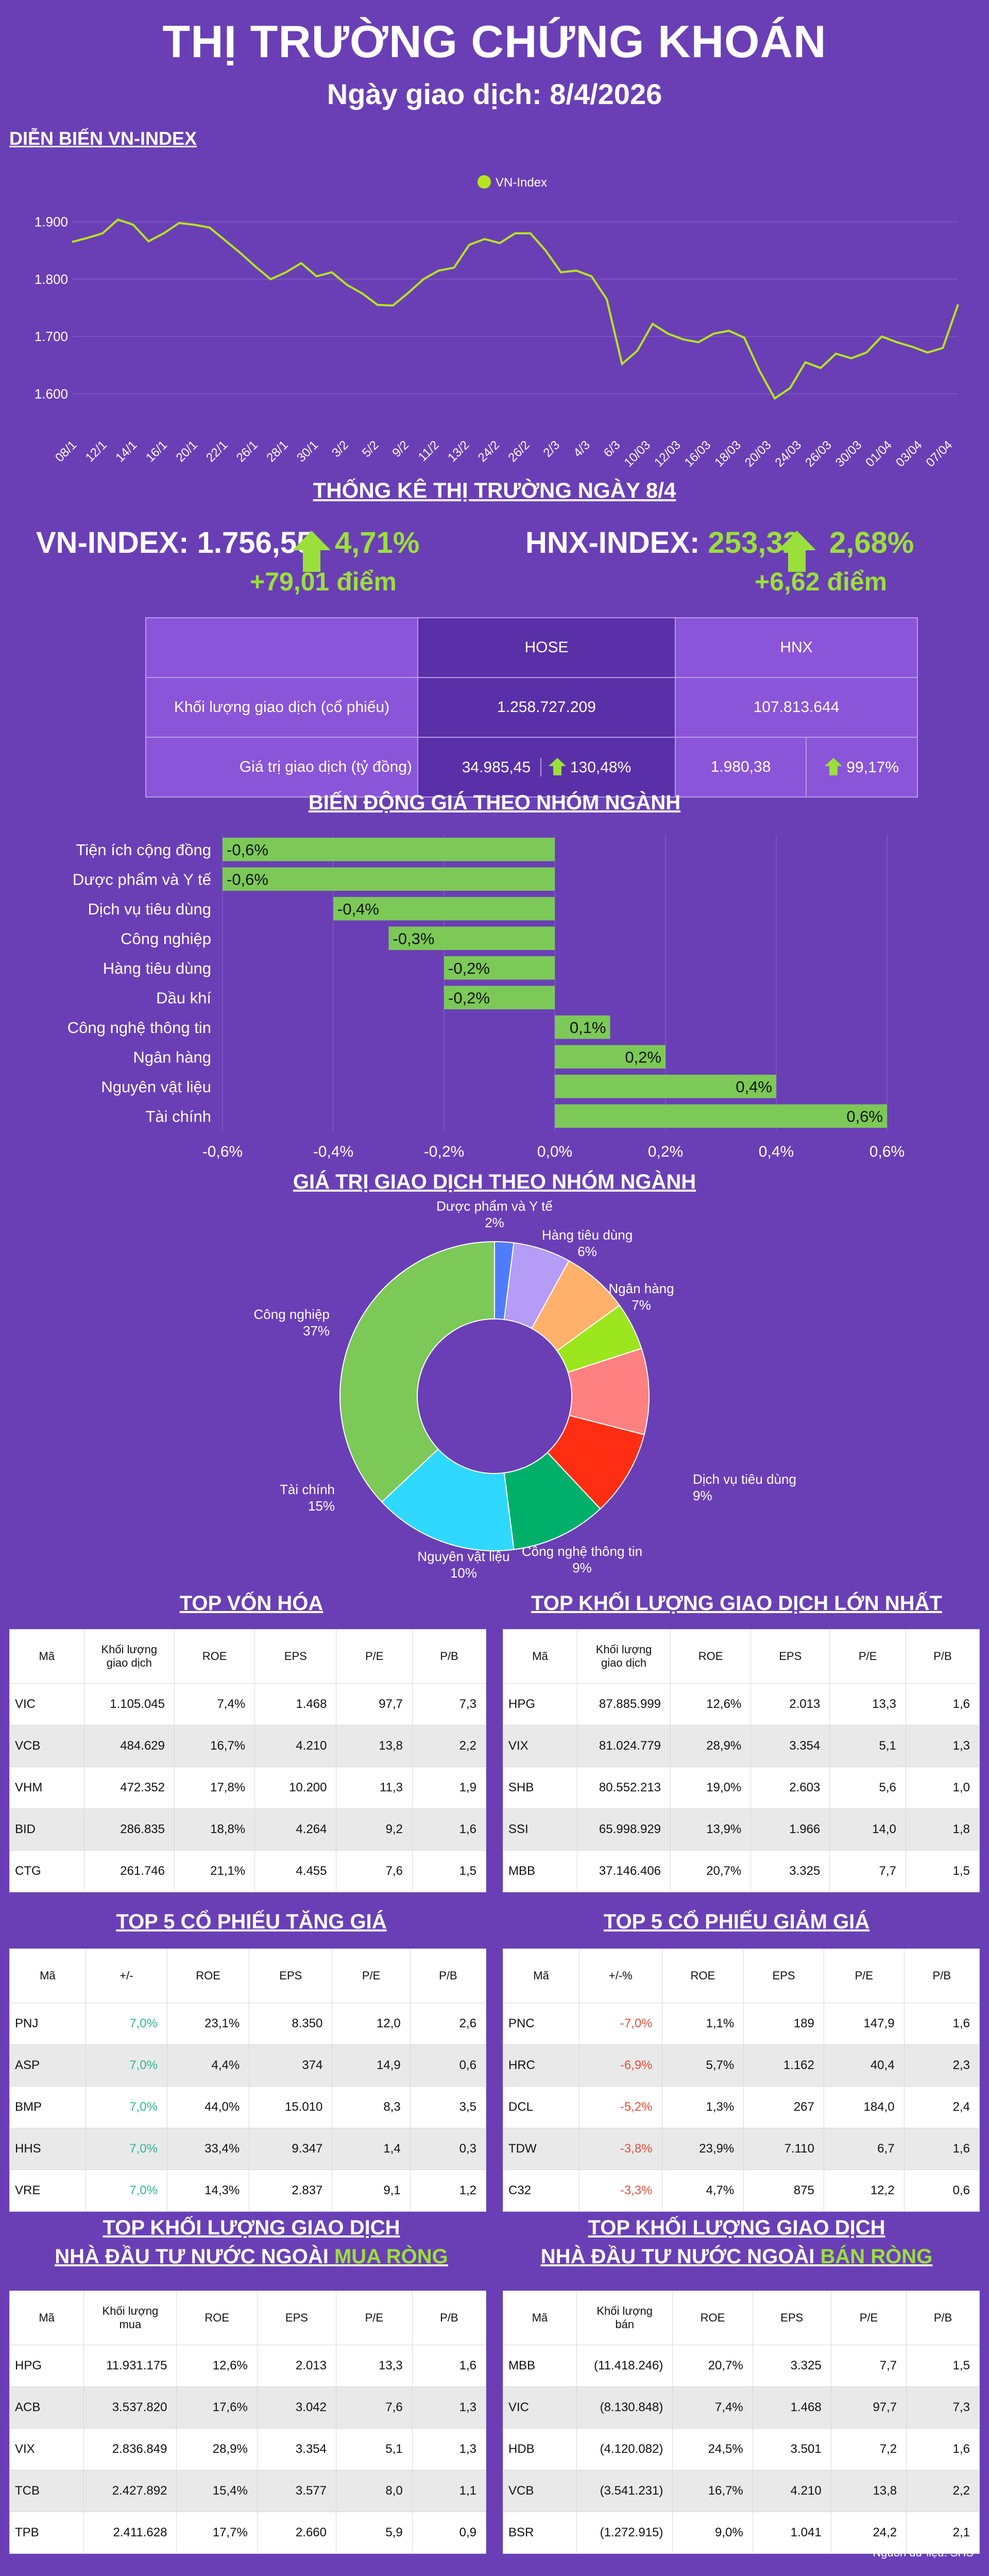  Describe the element at coordinates (371, 2149) in the screenshot. I see `table-cell: 1,4` at that location.